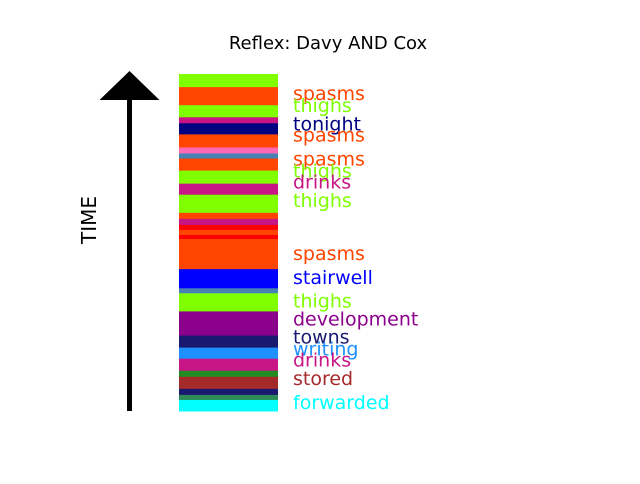 The image size is (640, 484). What do you see at coordinates (89, 220) in the screenshot?
I see `time-axis-label: TIME` at bounding box center [89, 220].